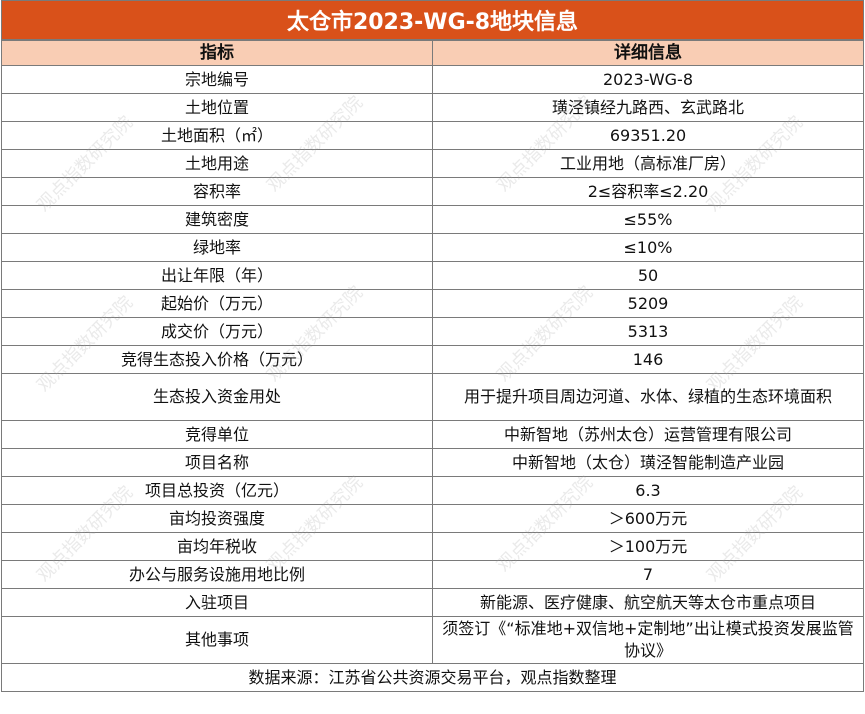 The image size is (865, 714). What do you see at coordinates (648, 191) in the screenshot?
I see `row-value: 2≤容积率≤2.20` at bounding box center [648, 191].